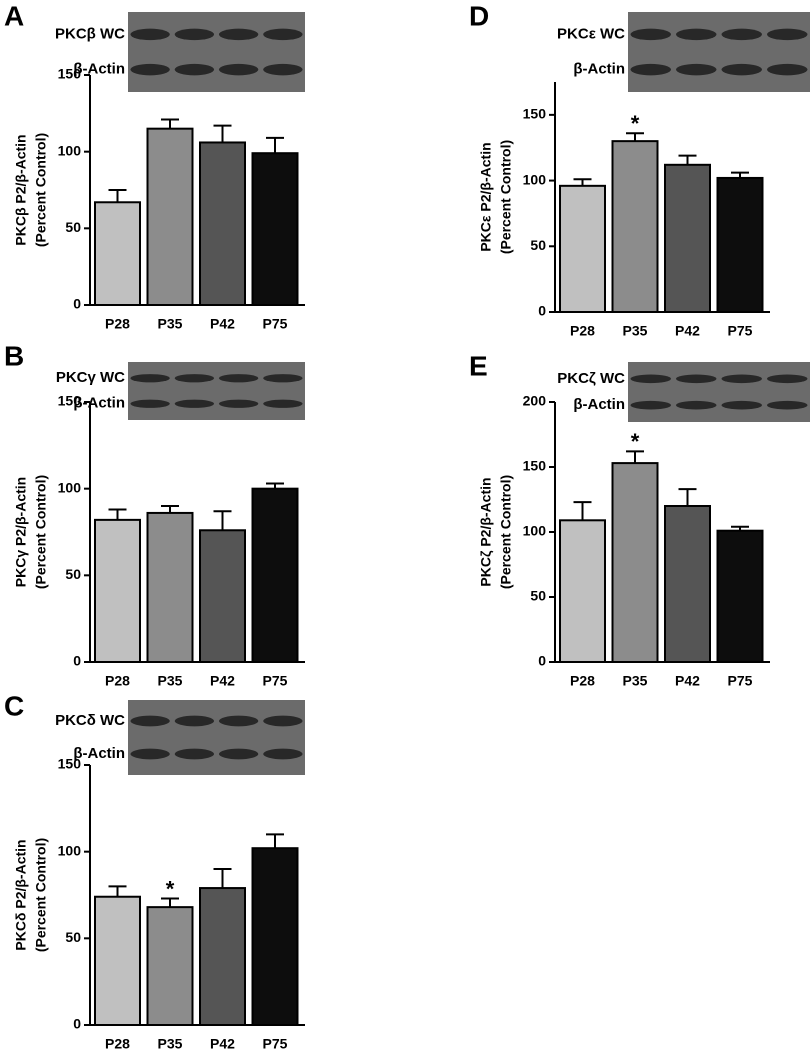 The image size is (810, 1050). Describe the element at coordinates (14, 355) in the screenshot. I see `panel-label: B` at that location.